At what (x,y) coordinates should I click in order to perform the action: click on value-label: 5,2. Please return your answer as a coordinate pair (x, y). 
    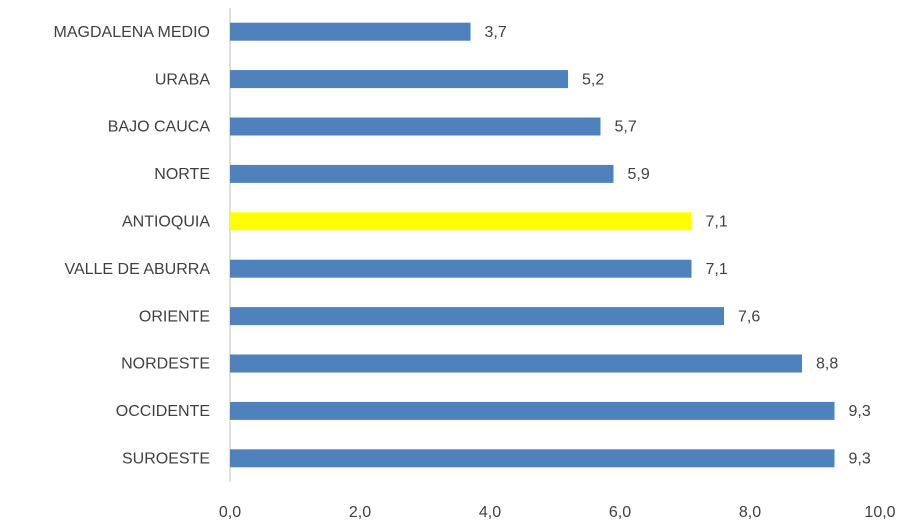
    Looking at the image, I should click on (593, 79).